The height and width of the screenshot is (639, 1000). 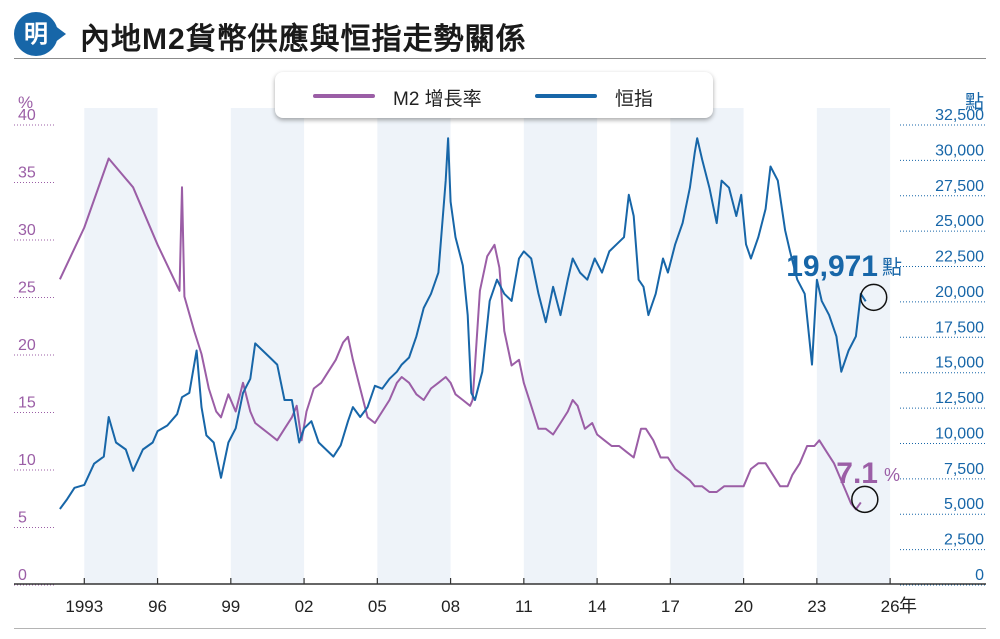 I want to click on header-divider, so click(x=500, y=58).